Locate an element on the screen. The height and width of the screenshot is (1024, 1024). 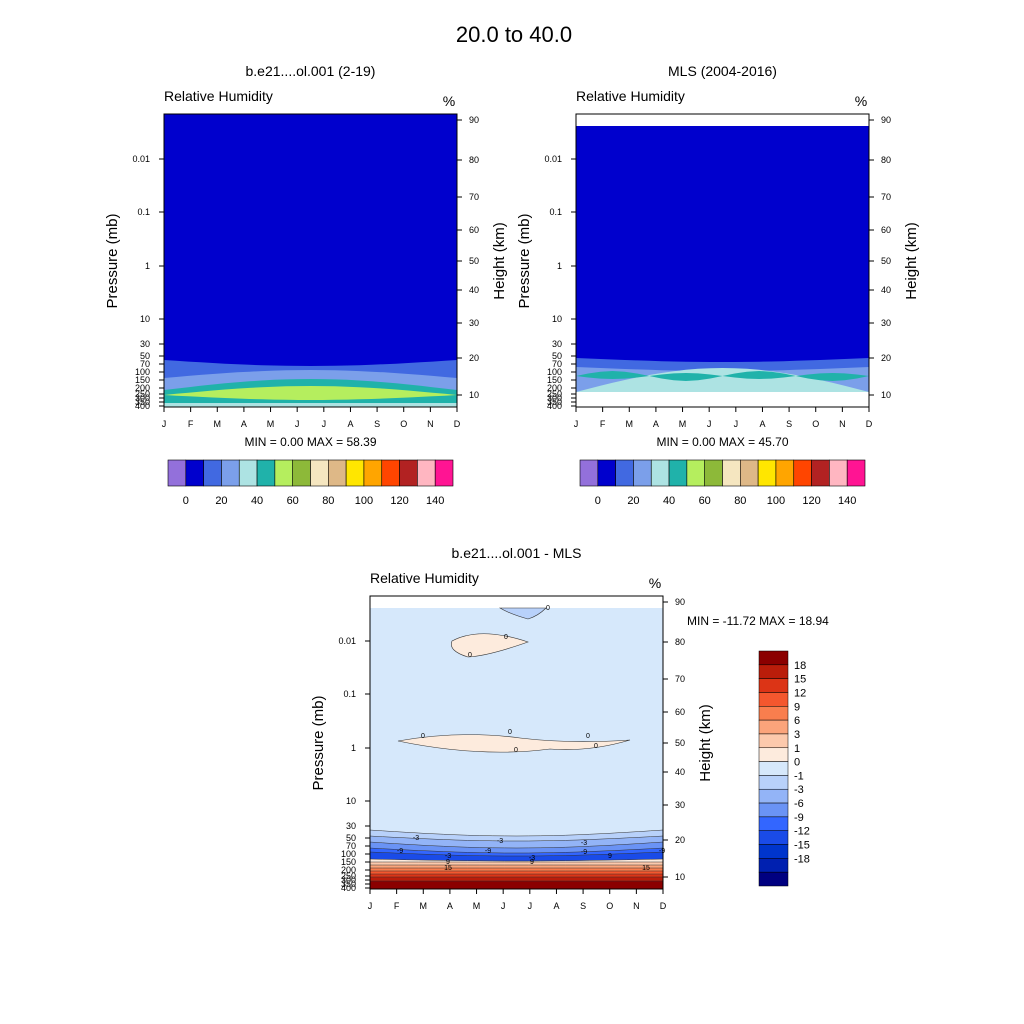
height-tick-label: 50 is located at coordinates (474, 261).